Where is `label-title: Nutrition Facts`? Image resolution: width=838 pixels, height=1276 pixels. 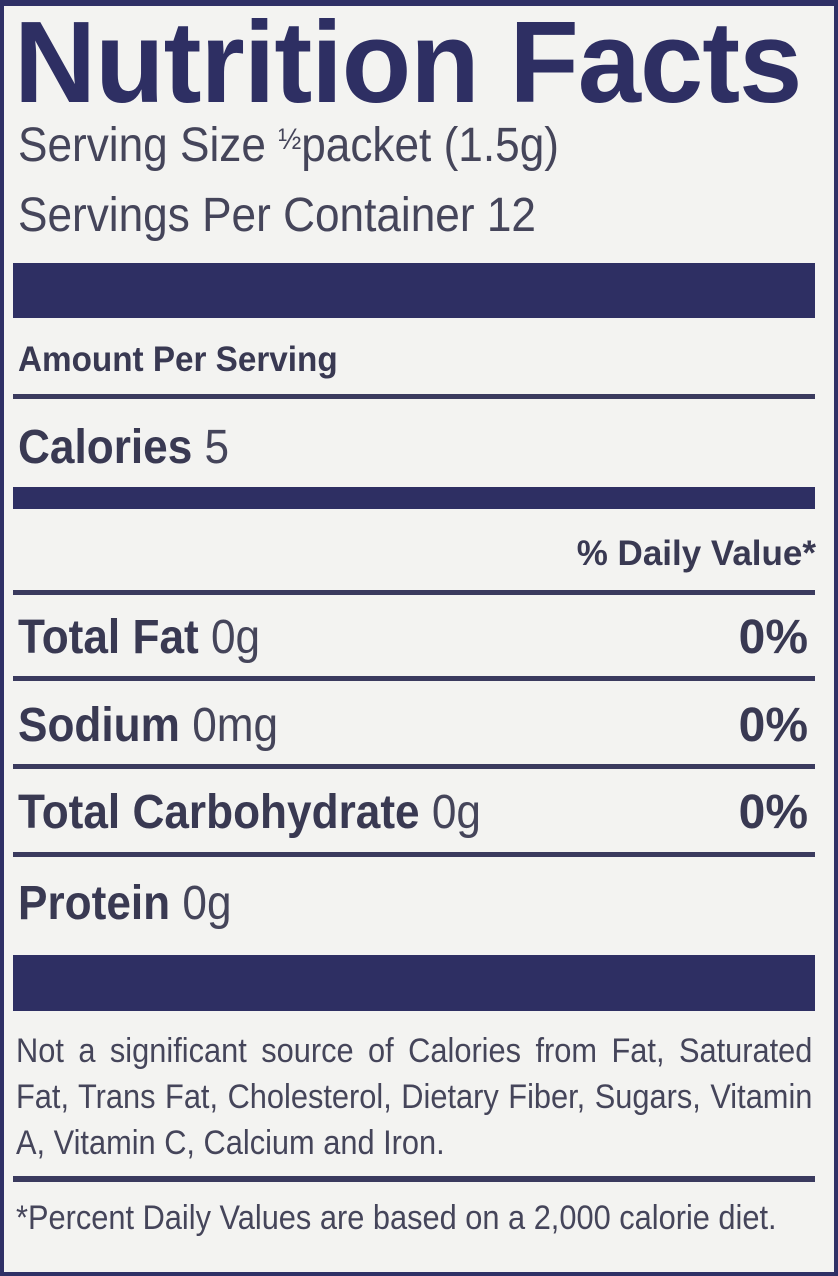 label-title: Nutrition Facts is located at coordinates (408, 63).